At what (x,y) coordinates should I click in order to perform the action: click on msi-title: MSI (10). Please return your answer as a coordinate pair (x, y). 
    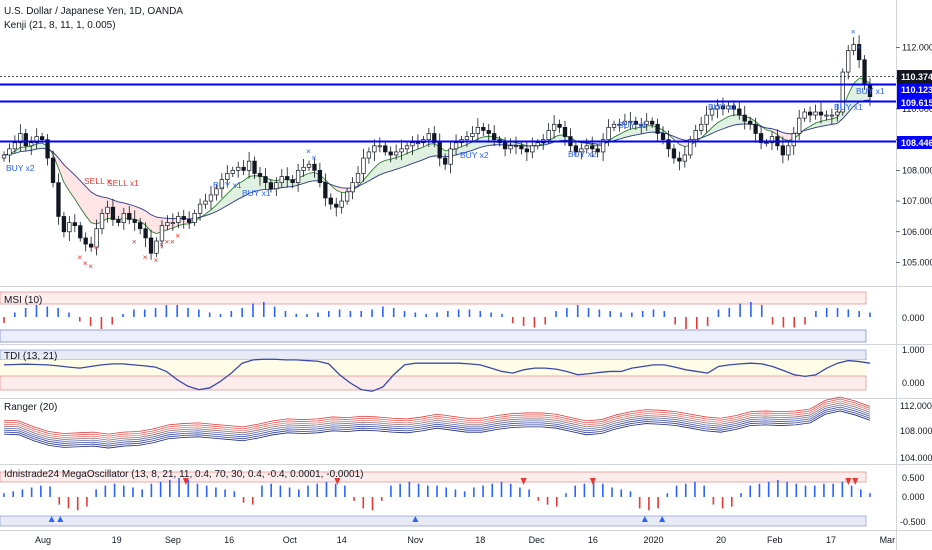
    Looking at the image, I should click on (23, 300).